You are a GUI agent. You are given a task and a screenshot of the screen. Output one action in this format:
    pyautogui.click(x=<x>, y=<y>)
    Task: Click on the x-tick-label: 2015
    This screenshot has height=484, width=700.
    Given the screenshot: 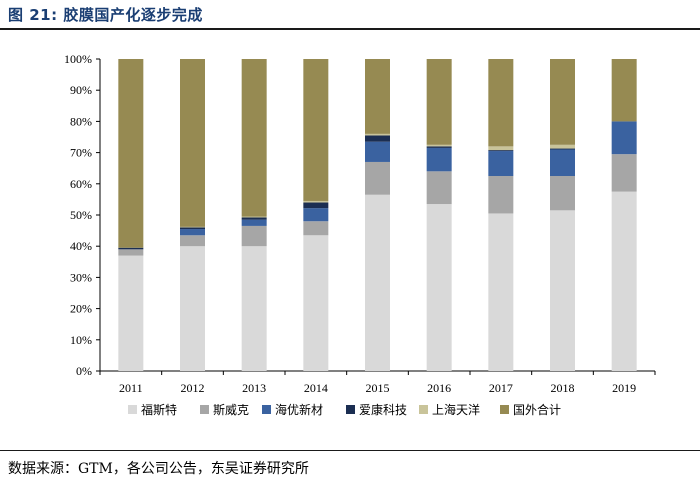 What is the action you would take?
    pyautogui.click(x=378, y=388)
    